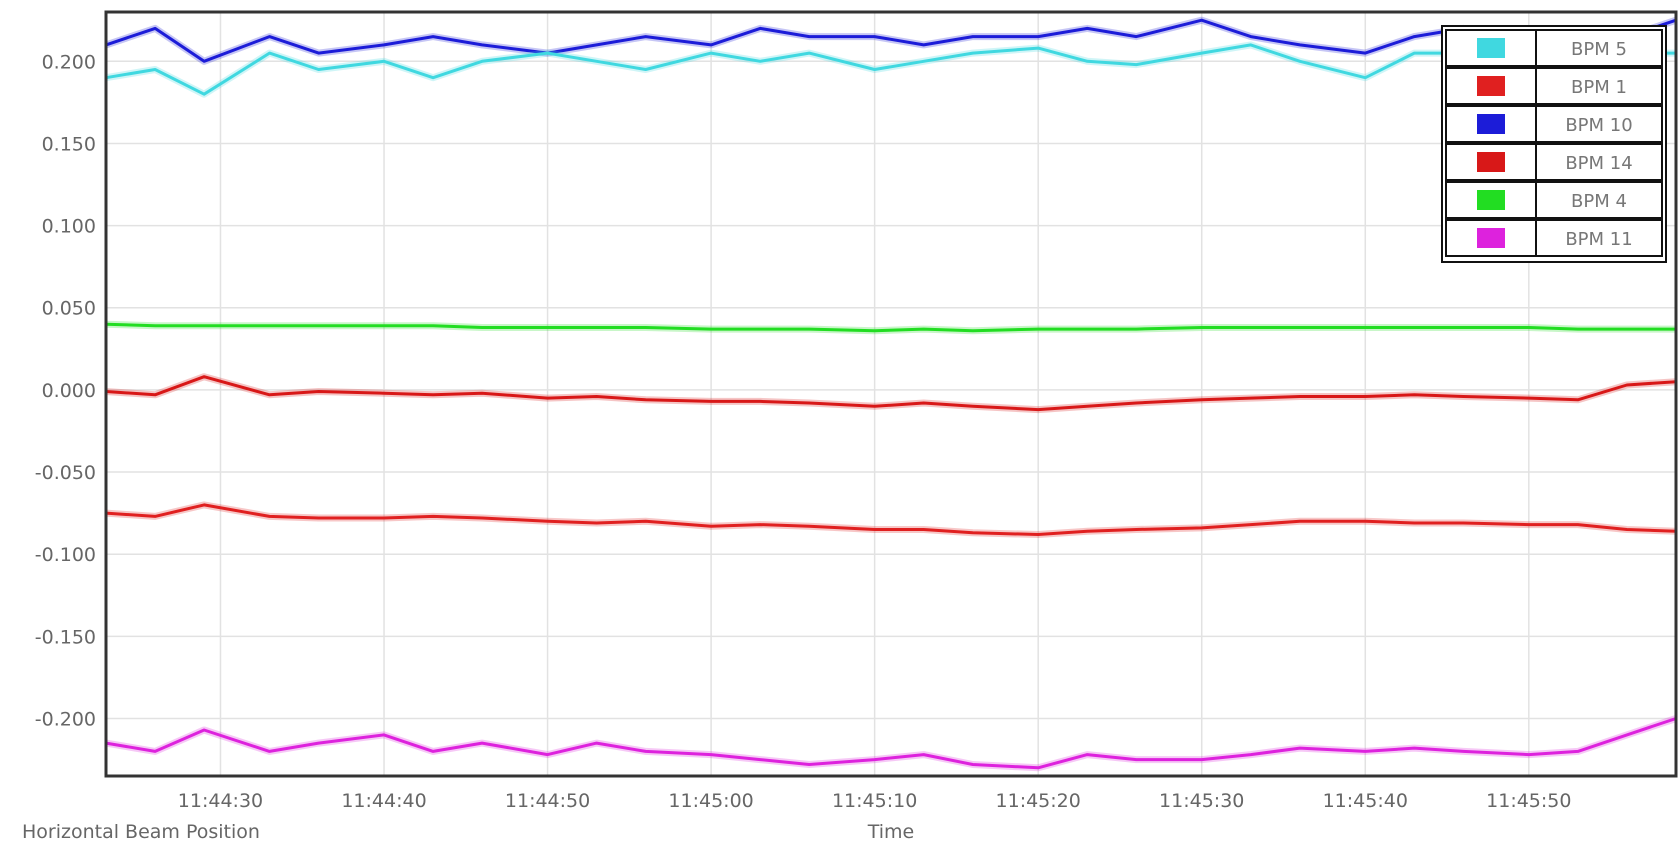 The width and height of the screenshot is (1678, 848). I want to click on legend-item: BPM 5, so click(1554, 48).